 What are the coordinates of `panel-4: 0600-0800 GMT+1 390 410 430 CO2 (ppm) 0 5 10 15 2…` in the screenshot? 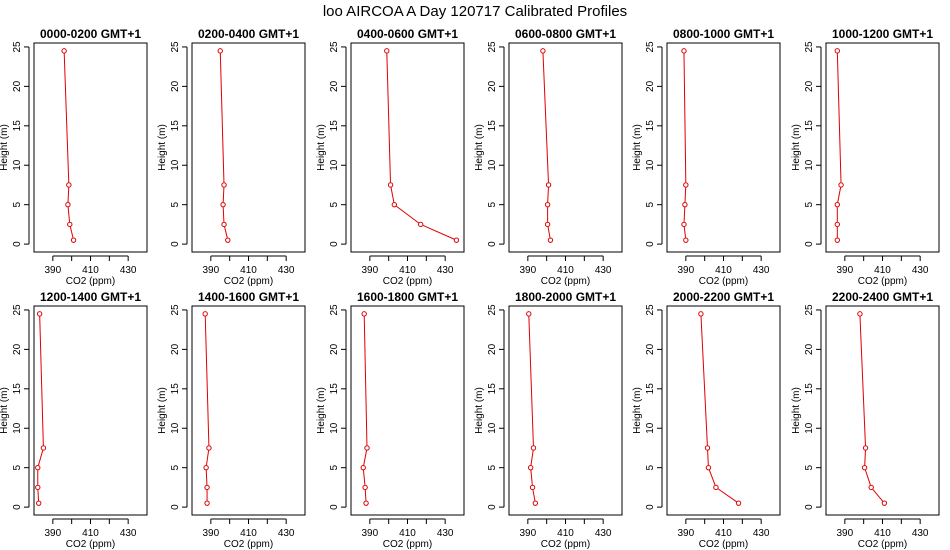 It's located at (548, 157).